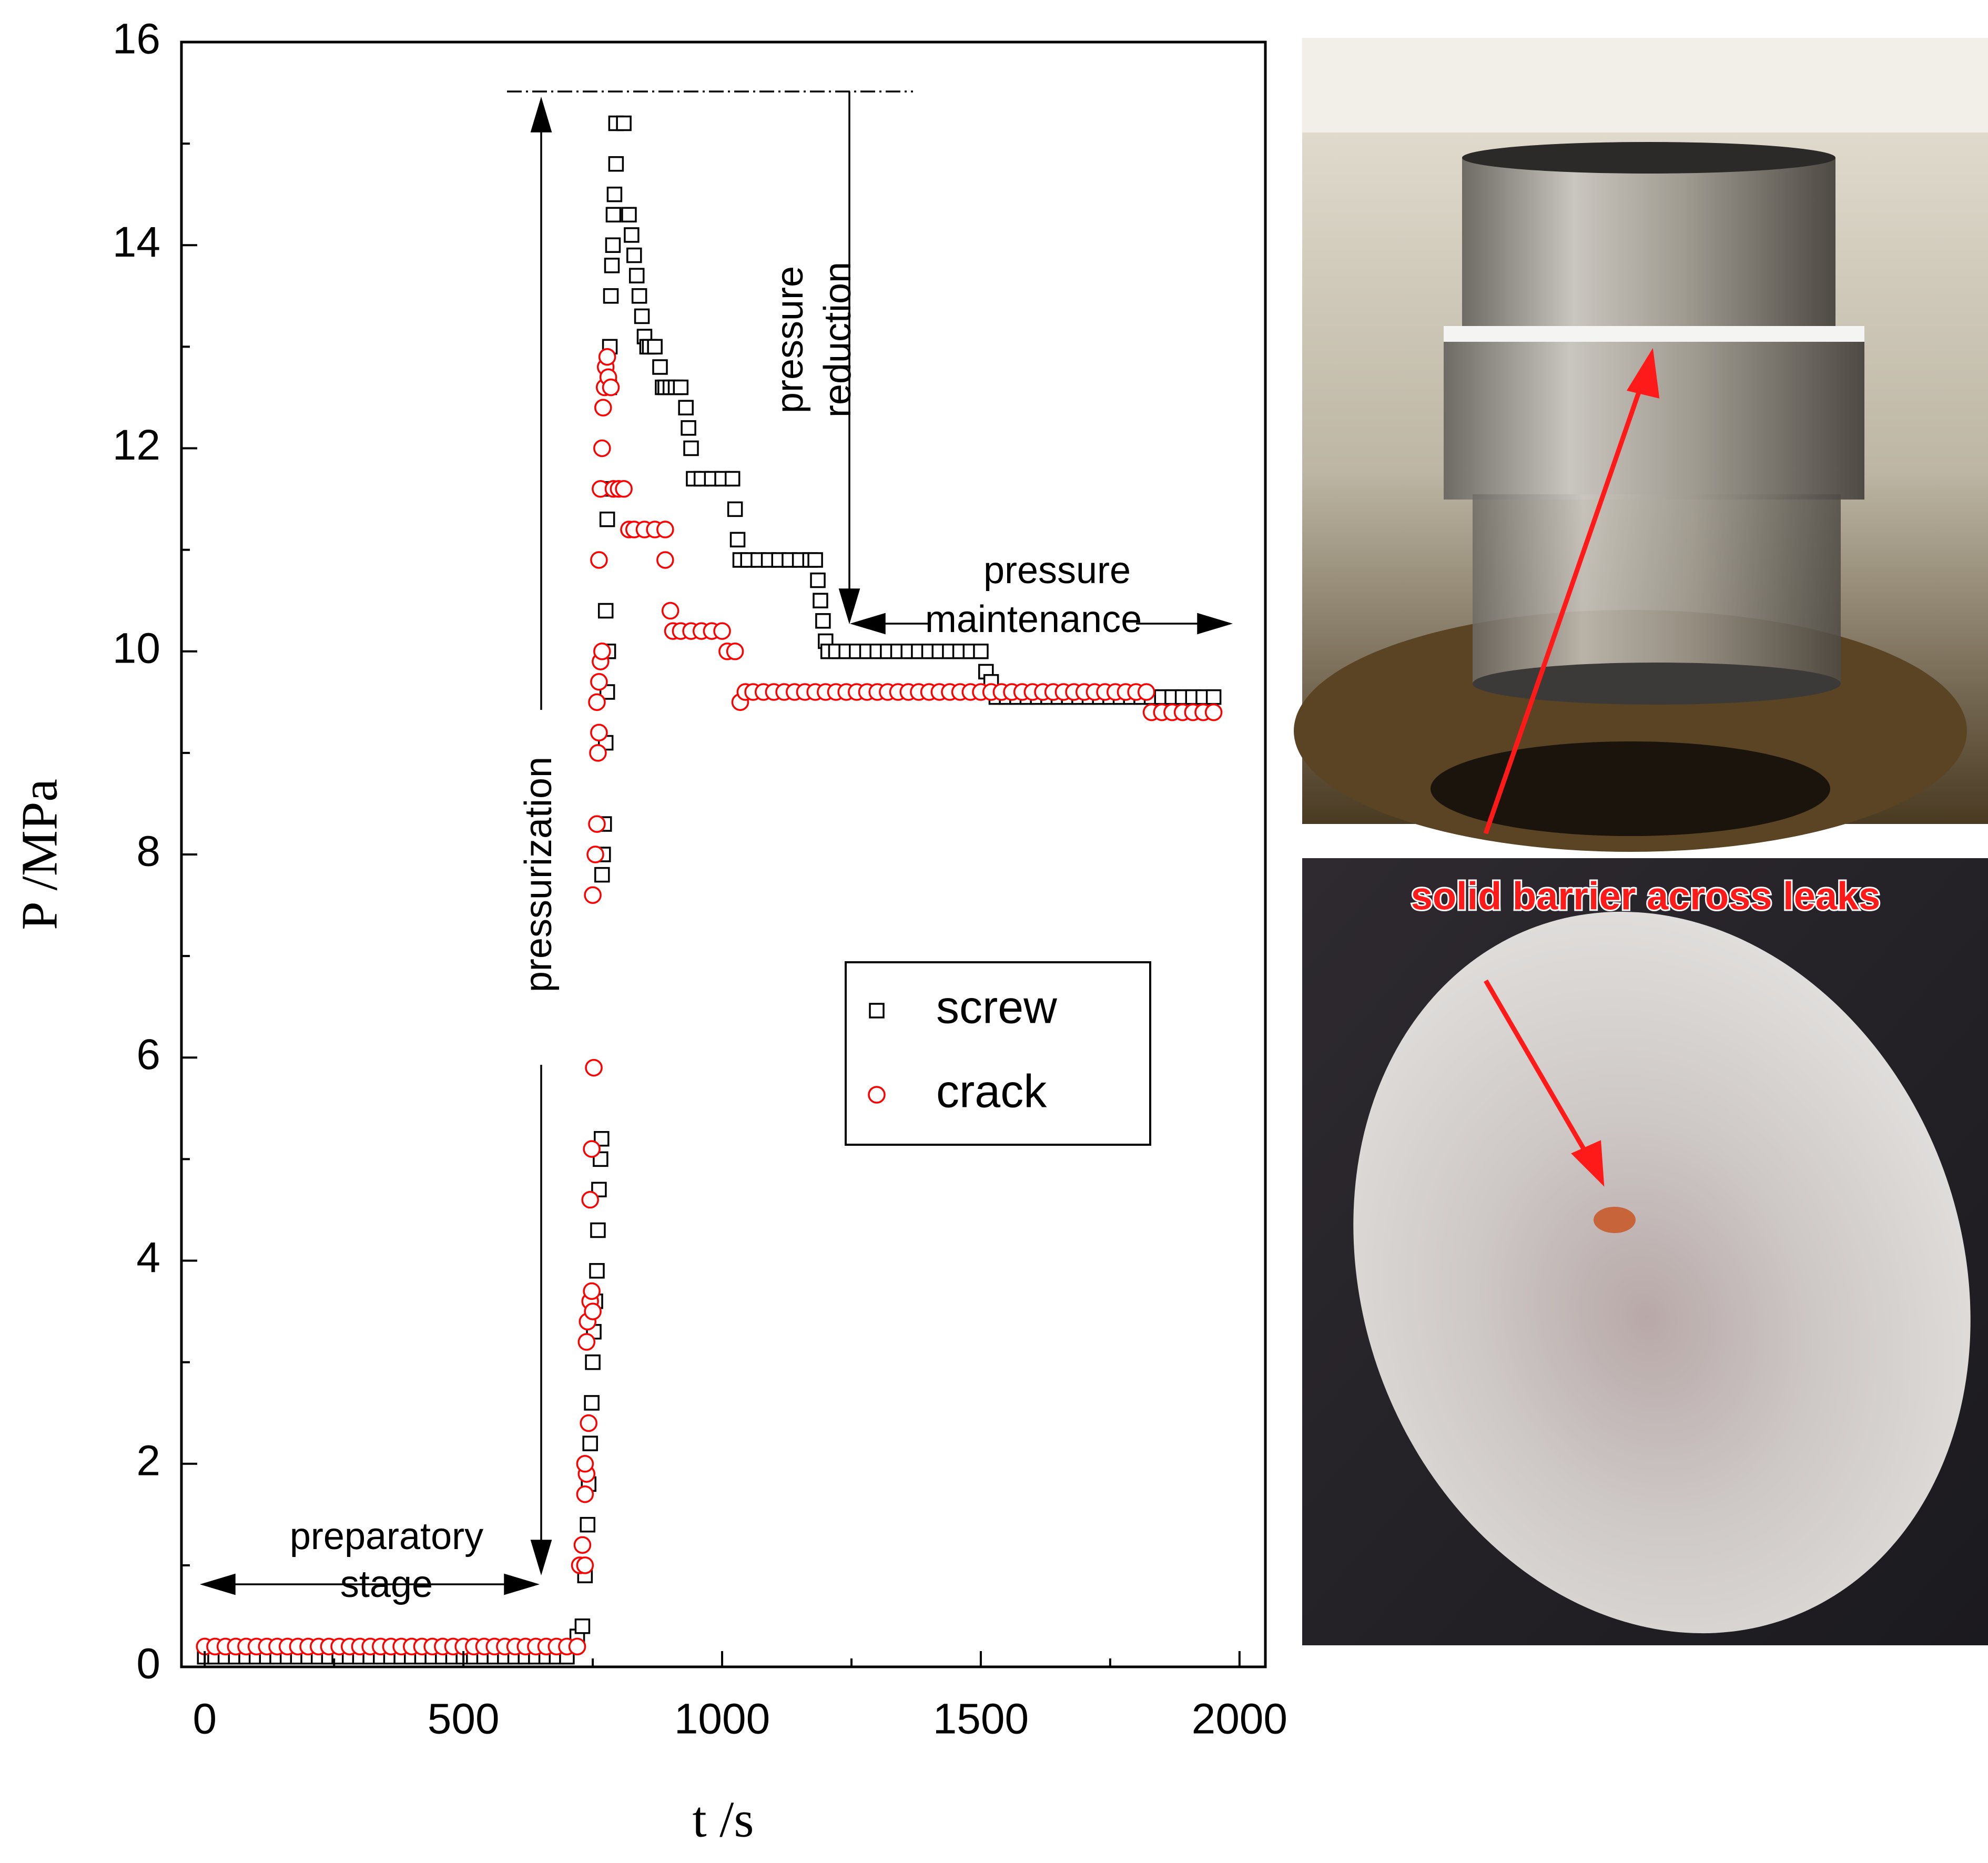 This screenshot has width=1988, height=1863. Describe the element at coordinates (1645, 1251) in the screenshot. I see `photo-bottom` at that location.